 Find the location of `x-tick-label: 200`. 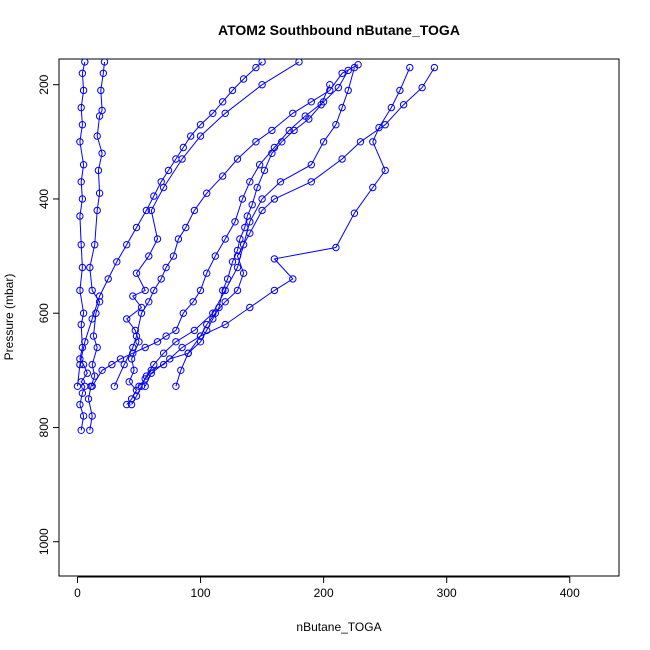

x-tick-label: 200 is located at coordinates (324, 593).